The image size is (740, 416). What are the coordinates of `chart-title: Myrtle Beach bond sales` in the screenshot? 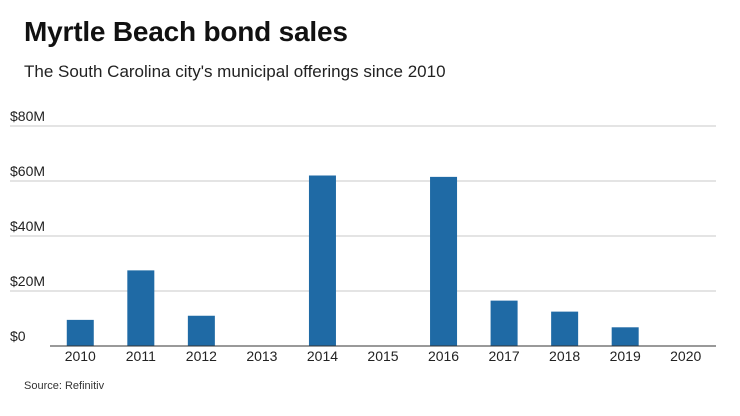 It's located at (186, 31).